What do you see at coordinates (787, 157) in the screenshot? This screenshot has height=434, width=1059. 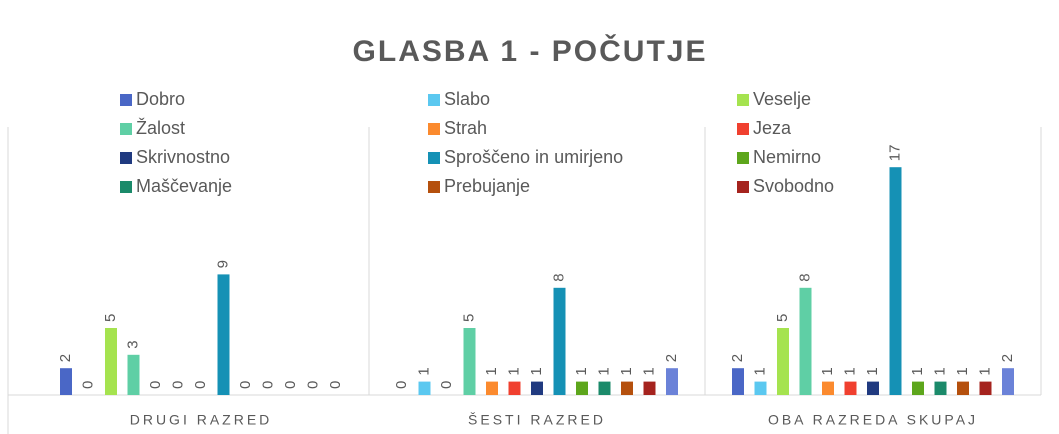 I see `legend-label: Nemirno` at bounding box center [787, 157].